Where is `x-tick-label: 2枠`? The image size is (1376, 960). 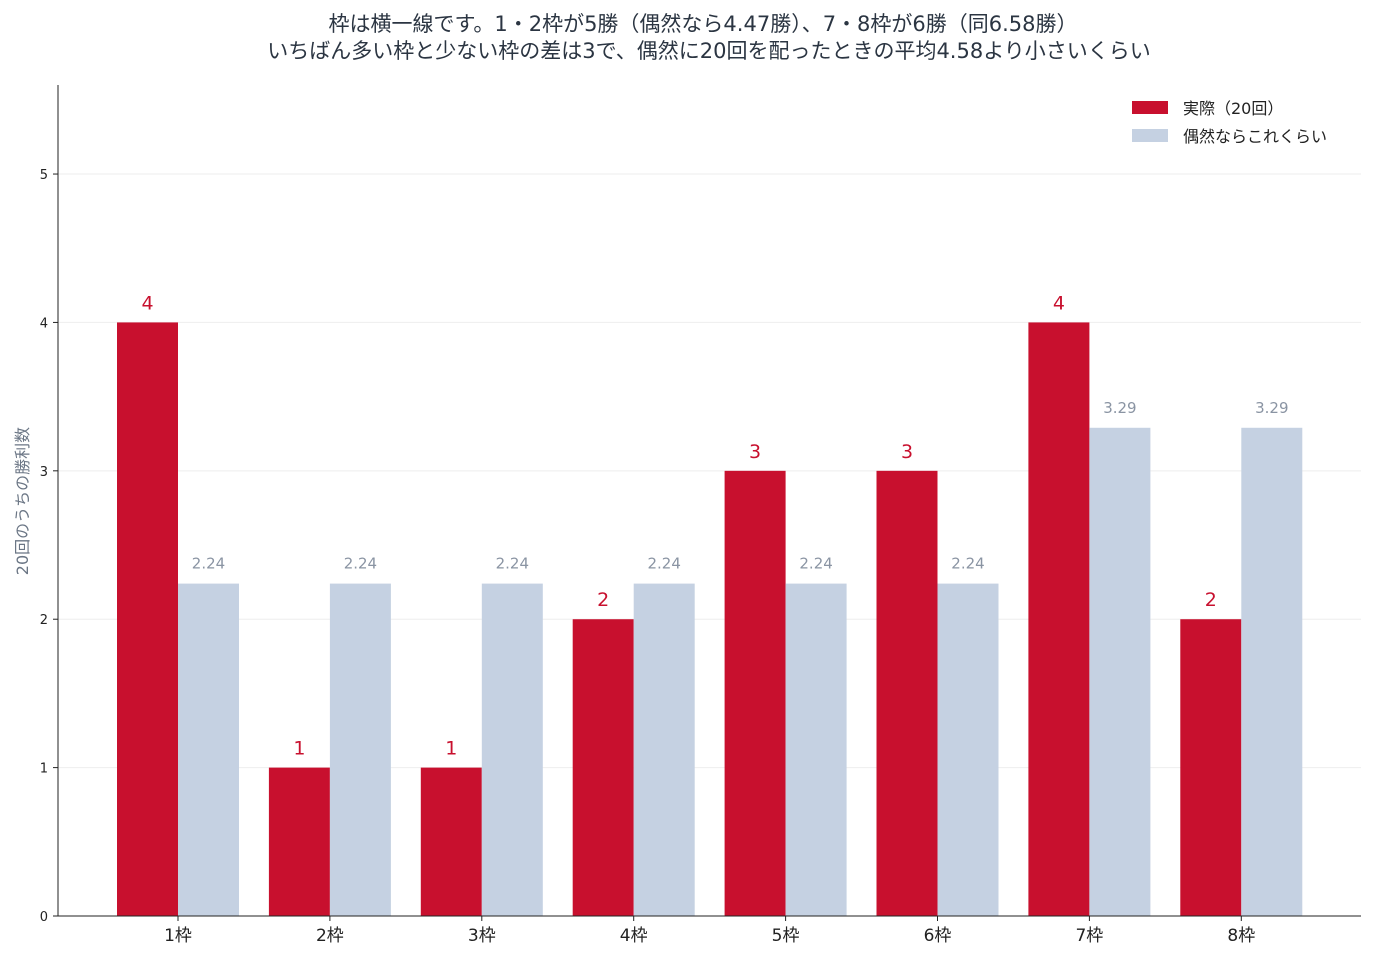
x-tick-label: 2枠 is located at coordinates (330, 936).